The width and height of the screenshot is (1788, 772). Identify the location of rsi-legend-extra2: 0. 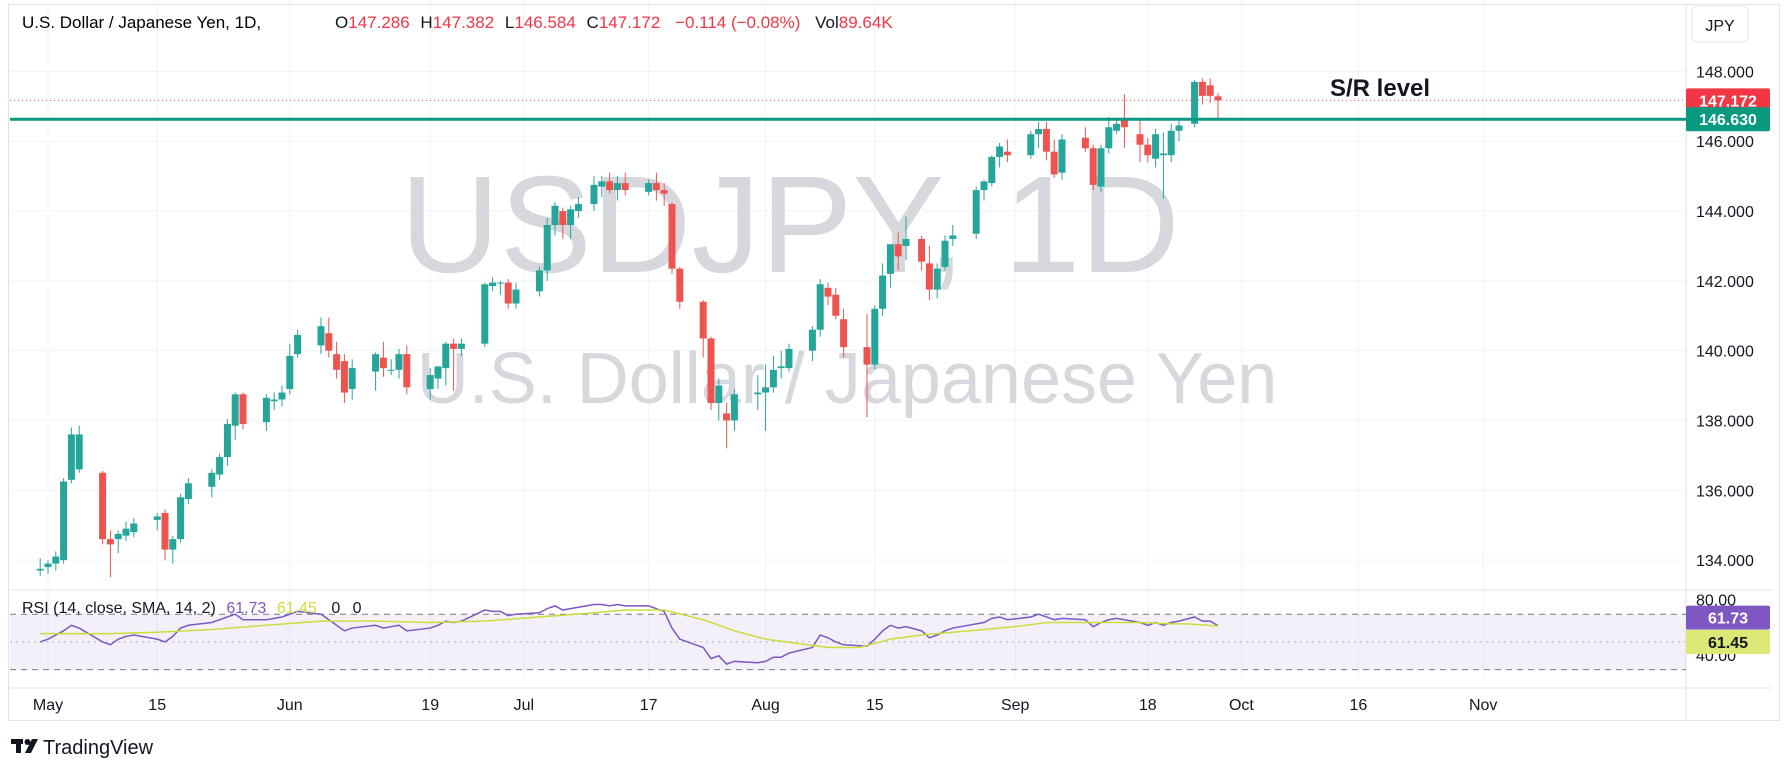
(357, 608).